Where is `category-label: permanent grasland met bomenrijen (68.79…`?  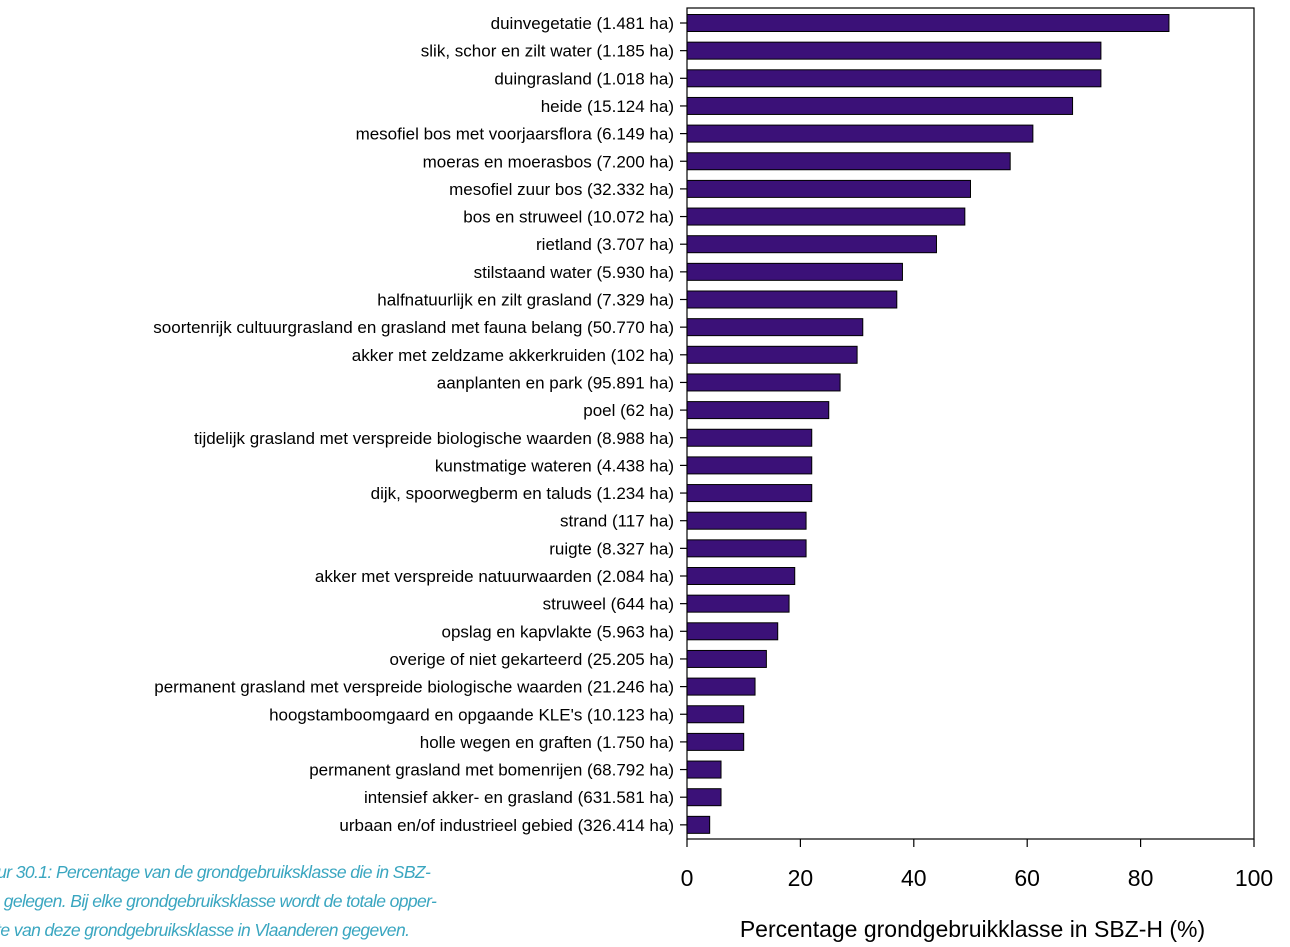 category-label: permanent grasland met bomenrijen (68.79… is located at coordinates (491, 770).